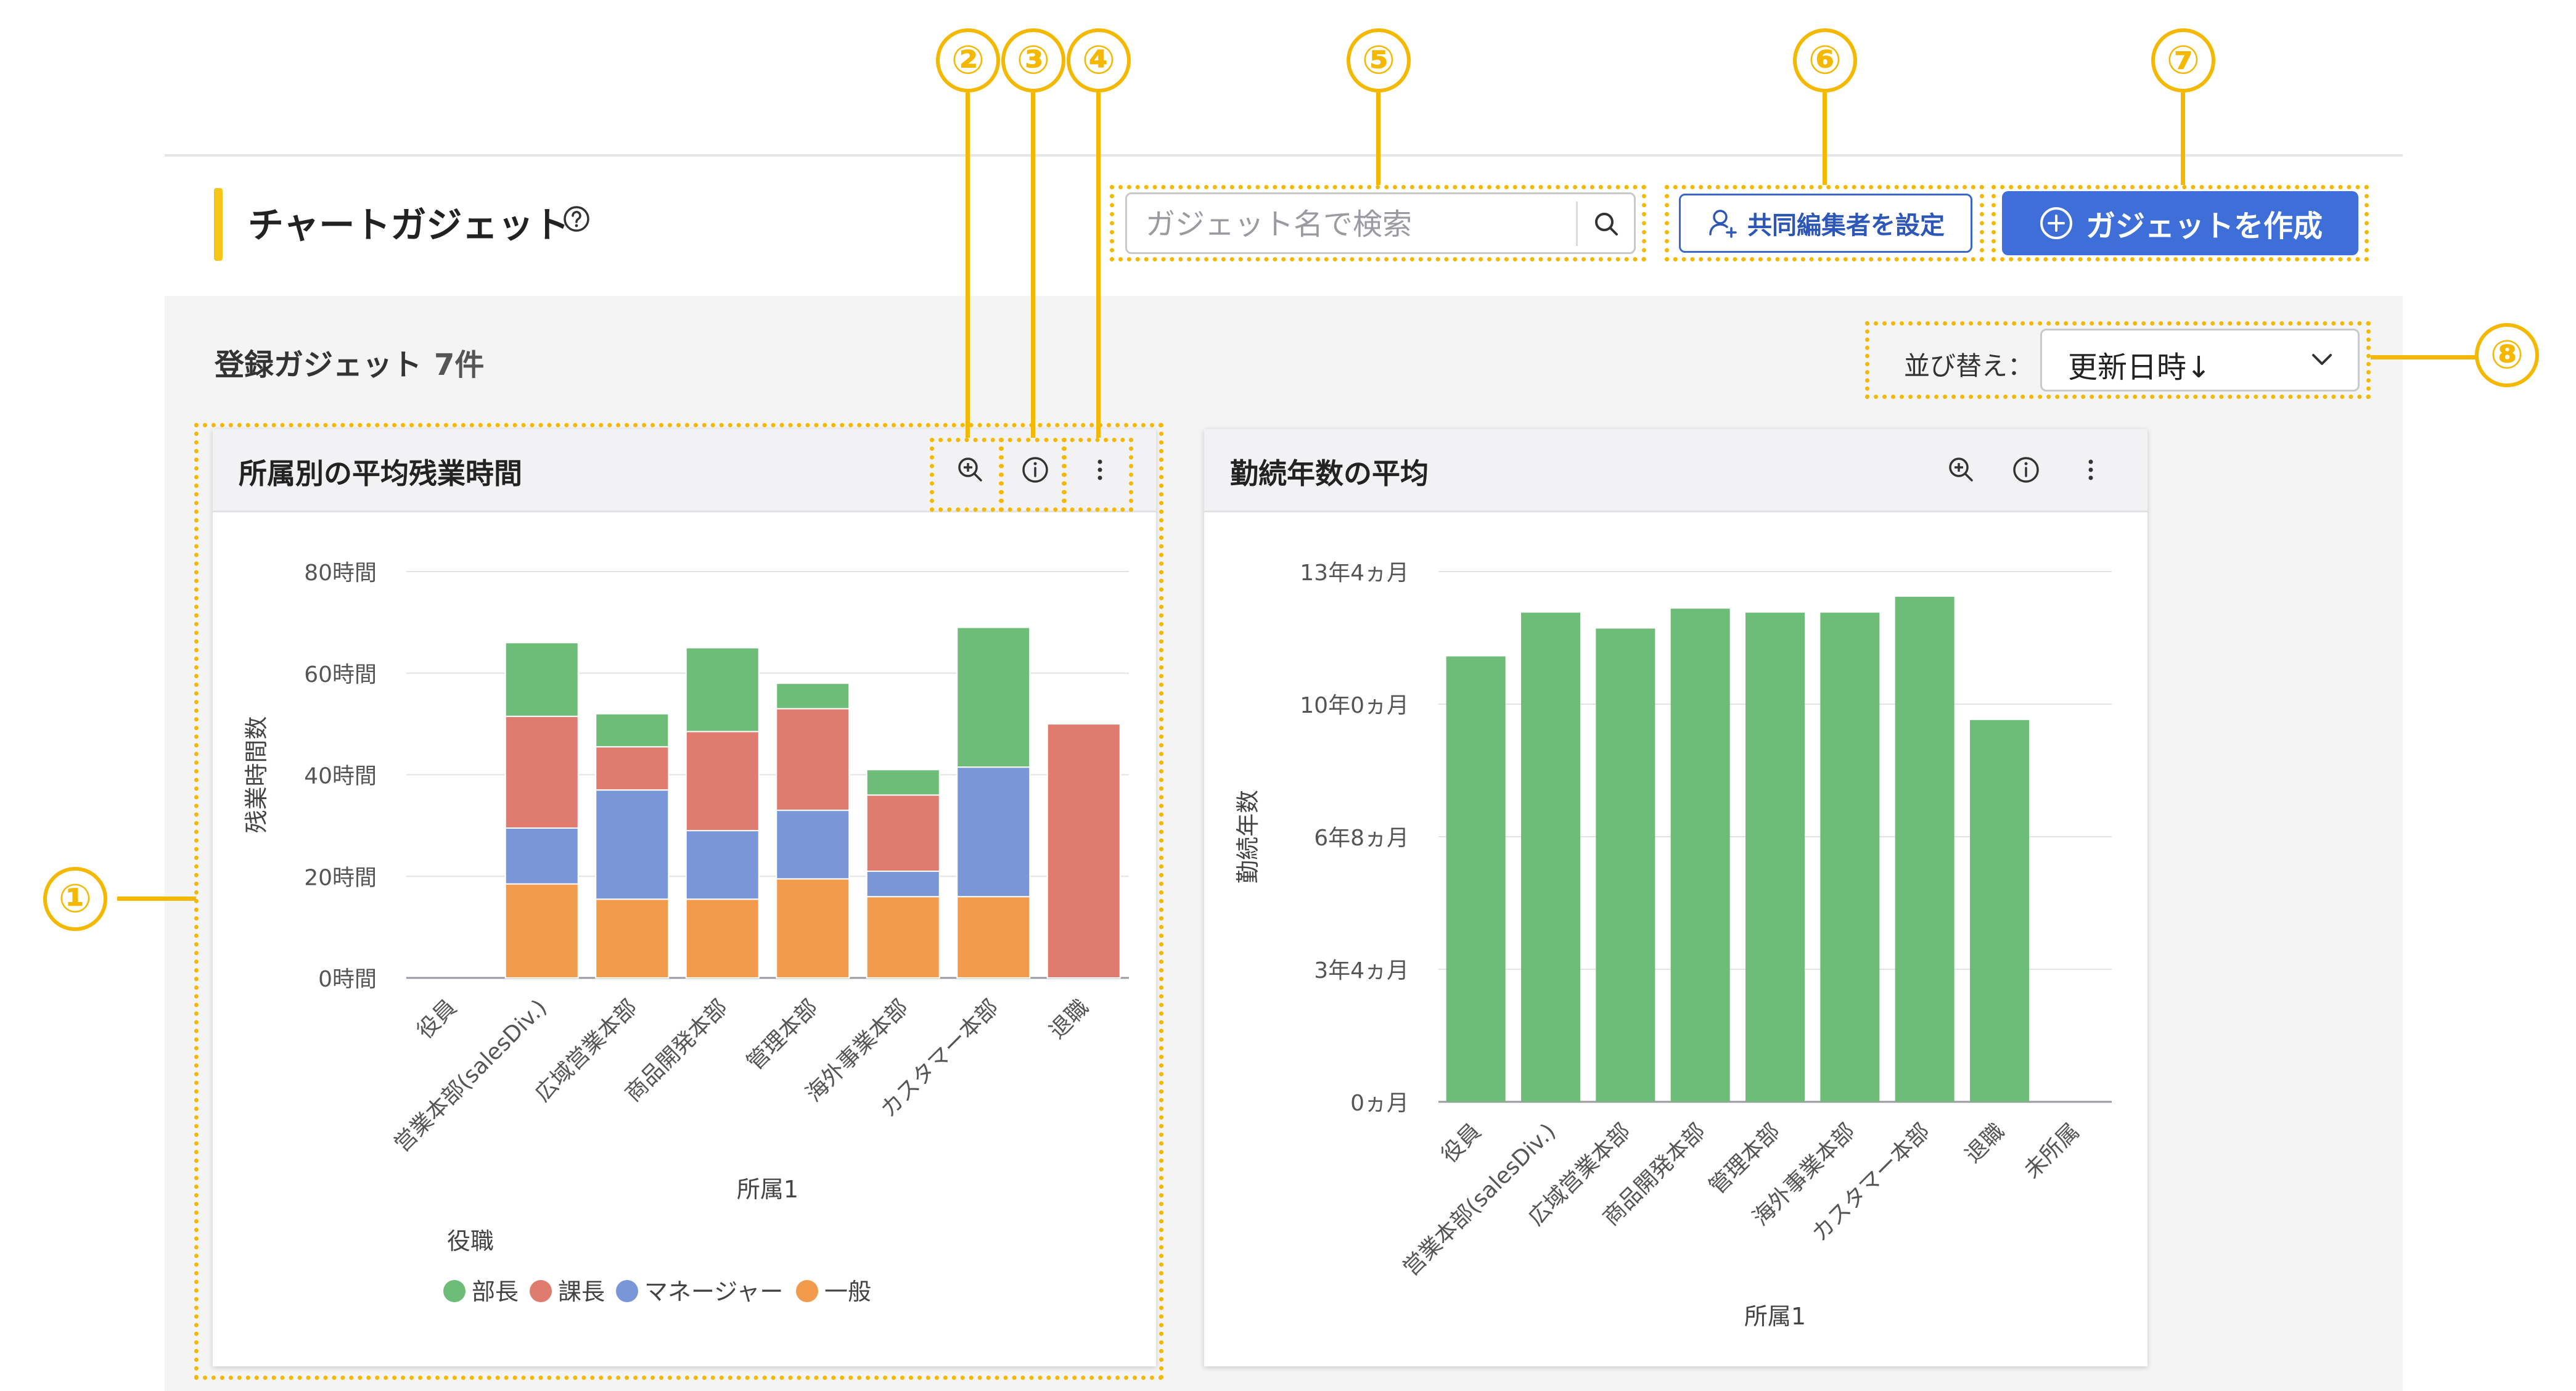 This screenshot has height=1391, width=2576. What do you see at coordinates (460, 365) in the screenshot?
I see `registered-count: 7件` at bounding box center [460, 365].